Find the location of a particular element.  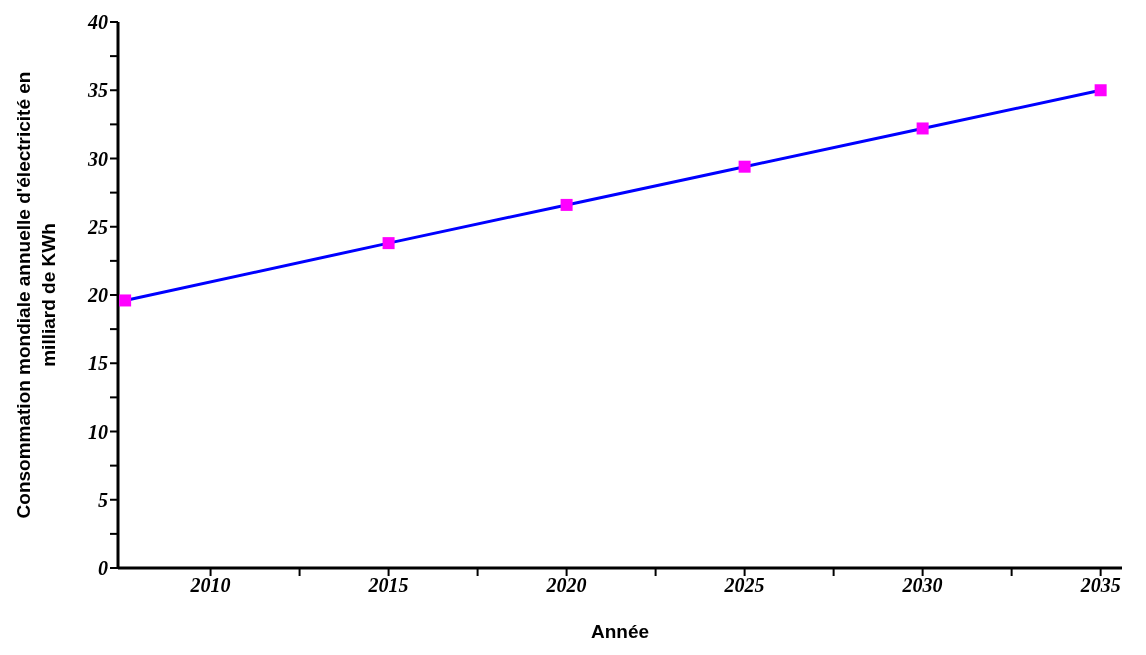

x-tick-label: 2025 is located at coordinates (744, 585).